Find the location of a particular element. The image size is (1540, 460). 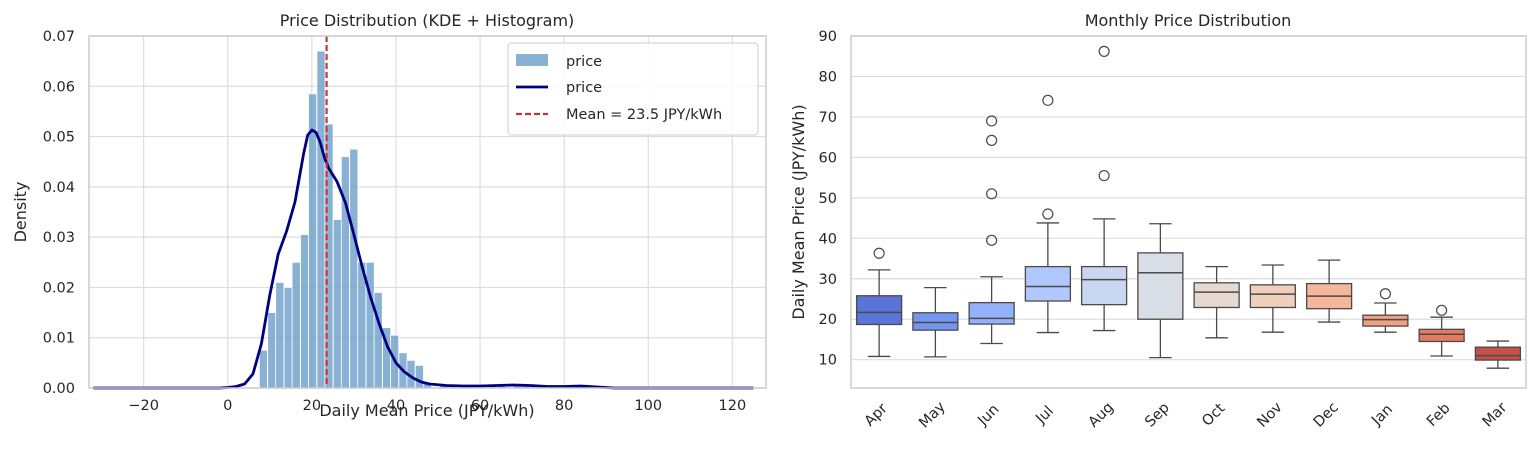

hist-ytick-label: 0.02 is located at coordinates (59, 288).